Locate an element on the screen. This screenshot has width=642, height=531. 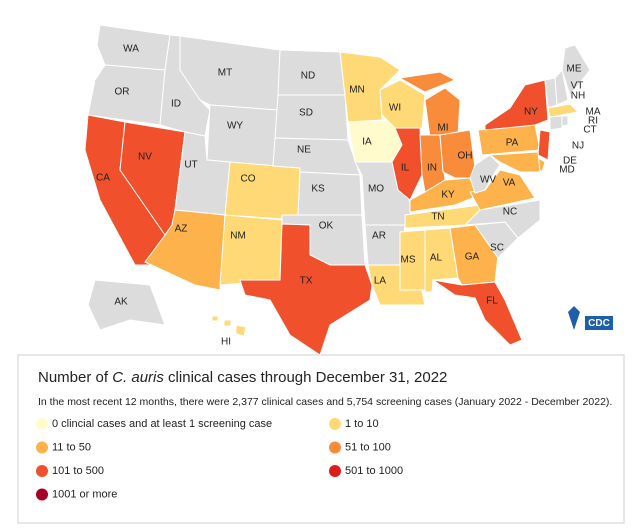
state-label: UT is located at coordinates (190, 165).